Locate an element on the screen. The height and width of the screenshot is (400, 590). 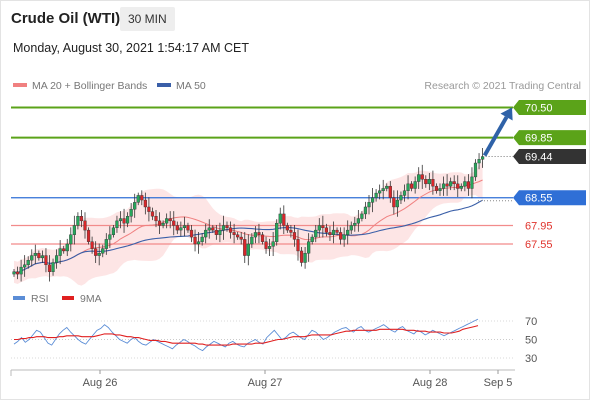
x-tick-label: Aug 27 is located at coordinates (265, 383).